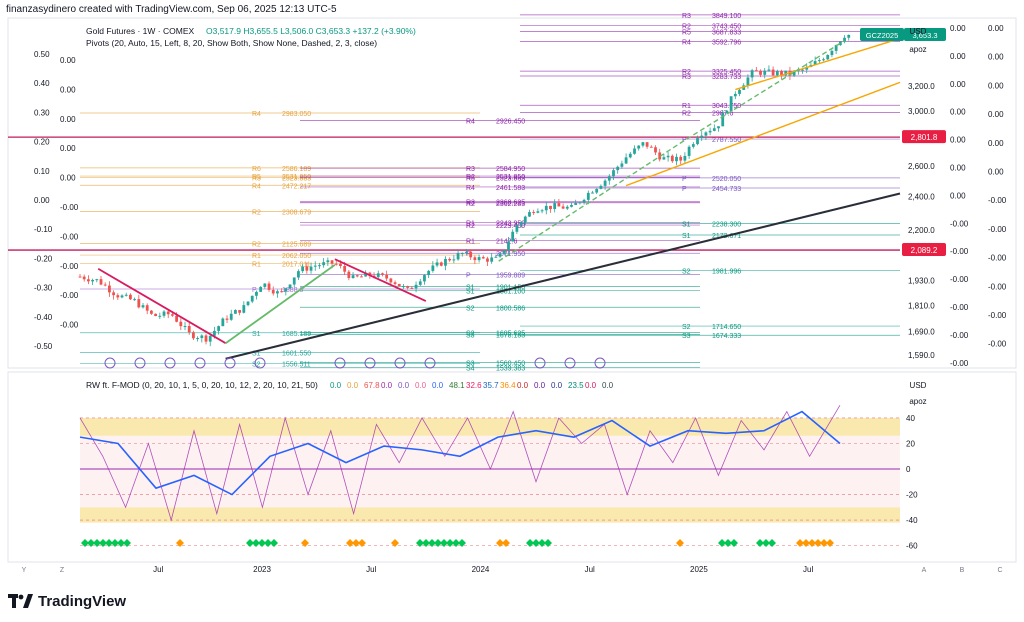 This screenshot has height=622, width=1024. Describe the element at coordinates (686, 113) in the screenshot. I see `pivot-label: R2` at that location.